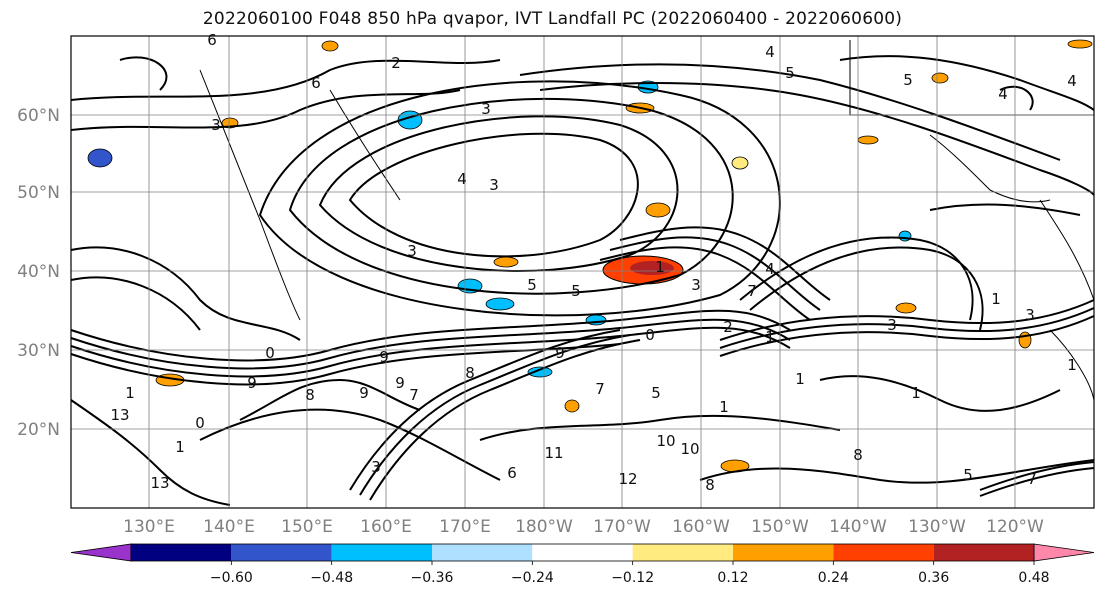 This screenshot has width=1105, height=601. I want to click on longitude-label: 180°W, so click(544, 527).